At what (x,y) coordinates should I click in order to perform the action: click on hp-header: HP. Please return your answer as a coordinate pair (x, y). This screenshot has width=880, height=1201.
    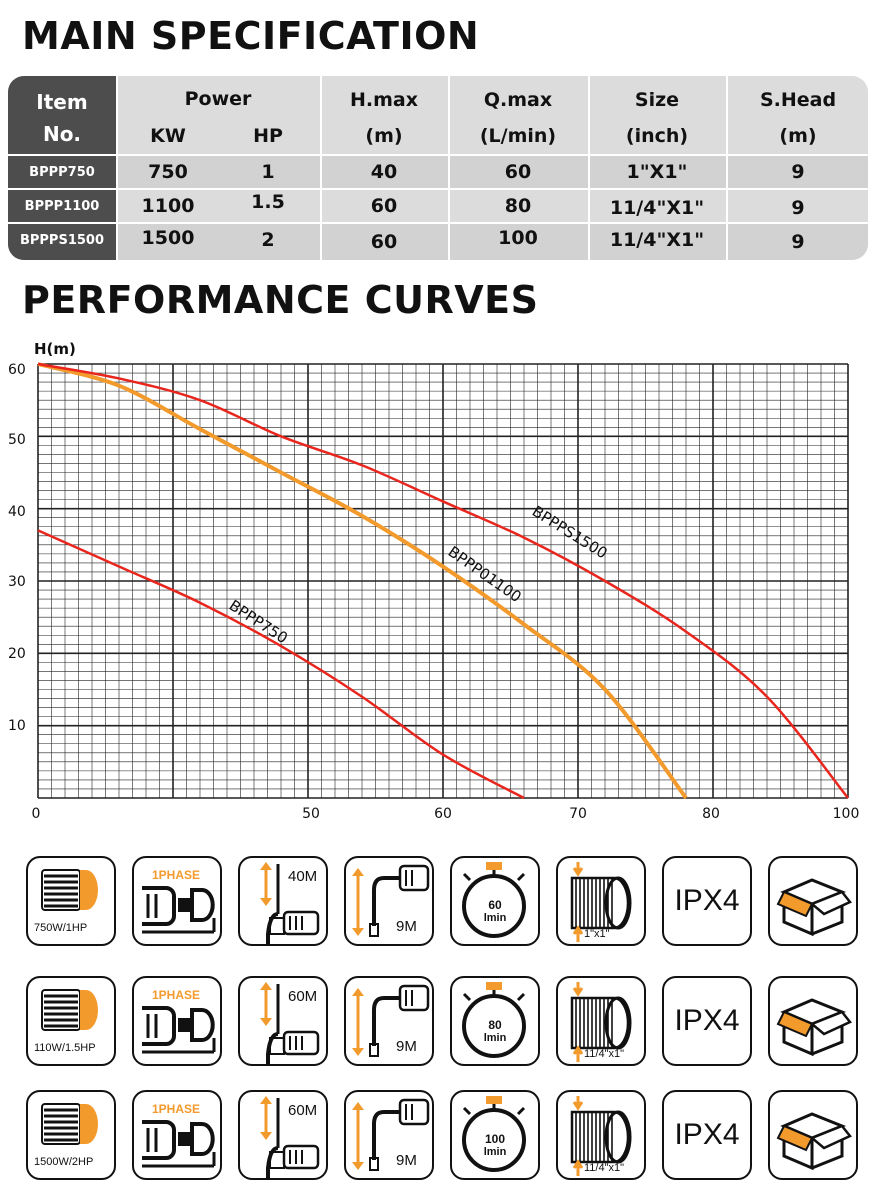
    Looking at the image, I should click on (268, 136).